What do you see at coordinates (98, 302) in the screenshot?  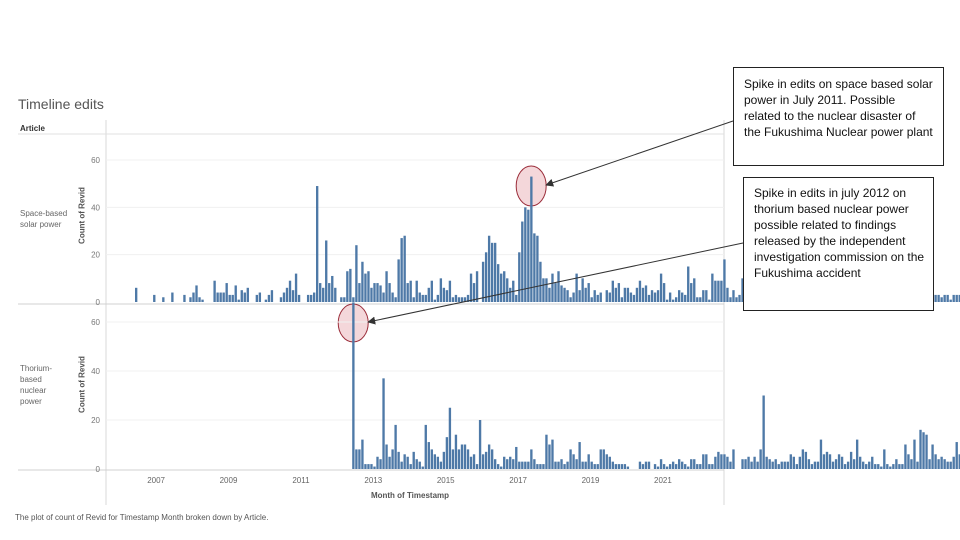 I see `y-tick-label: 0` at bounding box center [98, 302].